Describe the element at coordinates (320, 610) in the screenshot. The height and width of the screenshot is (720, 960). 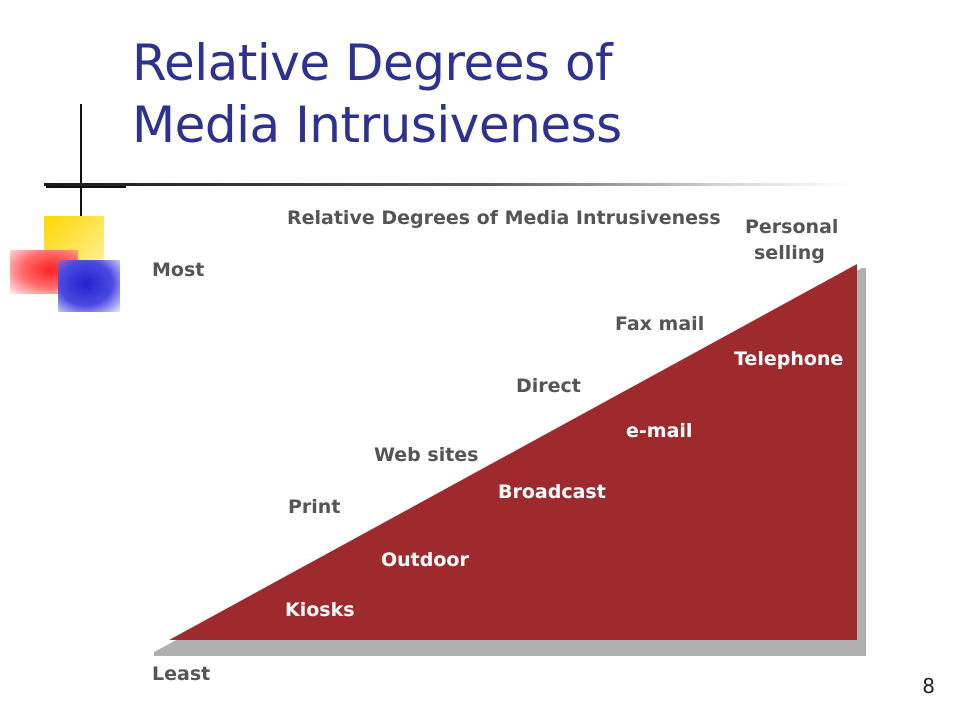
I see `label-kiosks: Kiosks` at that location.